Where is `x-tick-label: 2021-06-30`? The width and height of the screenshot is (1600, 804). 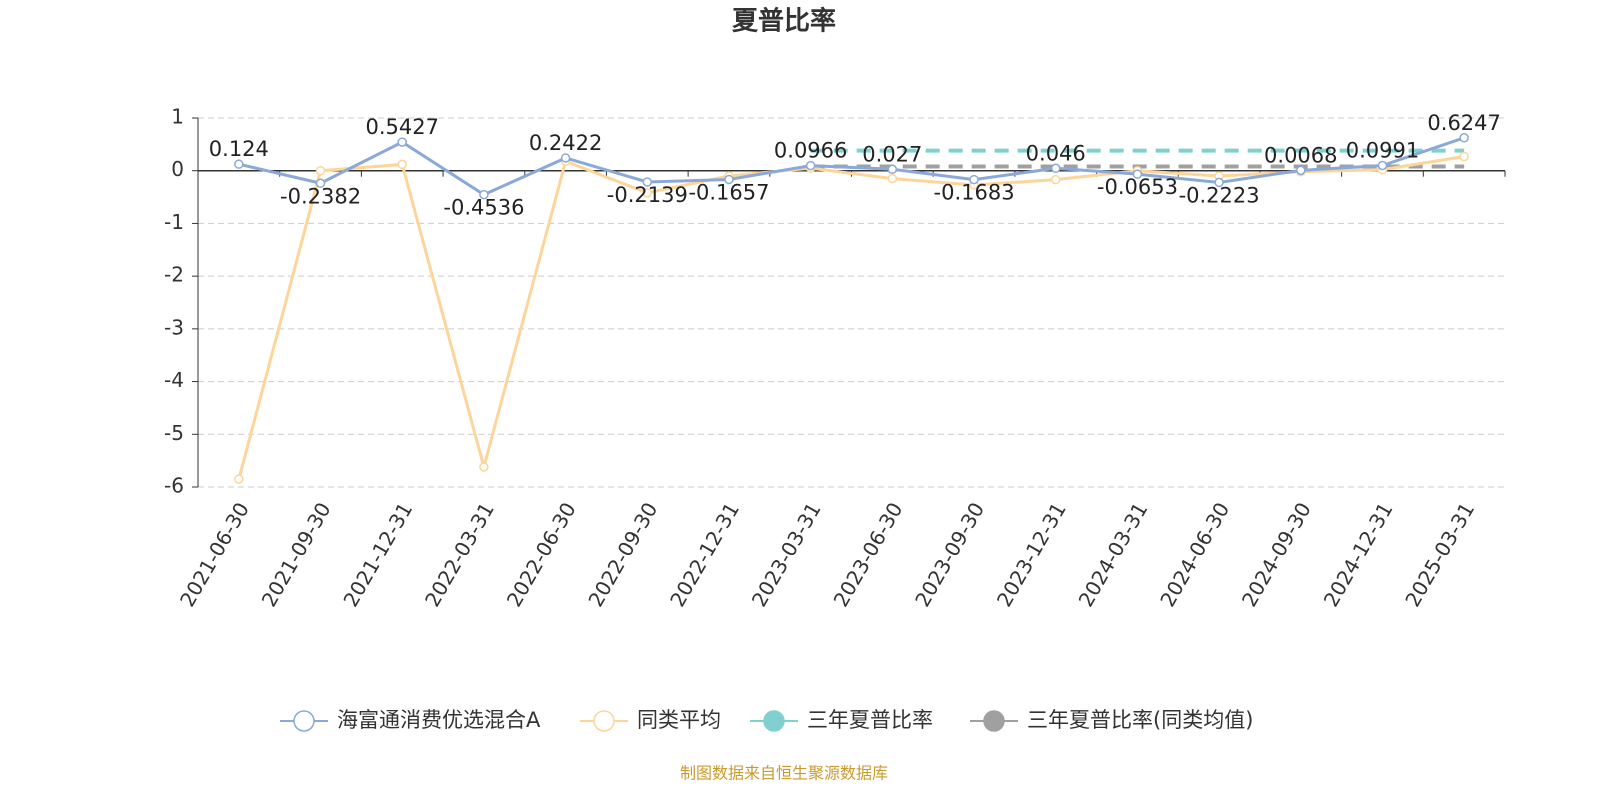 x-tick-label: 2021-06-30 is located at coordinates (214, 554).